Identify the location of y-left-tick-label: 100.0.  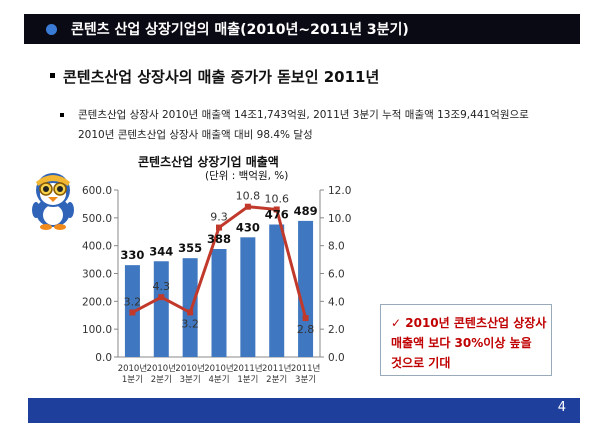
(97, 330).